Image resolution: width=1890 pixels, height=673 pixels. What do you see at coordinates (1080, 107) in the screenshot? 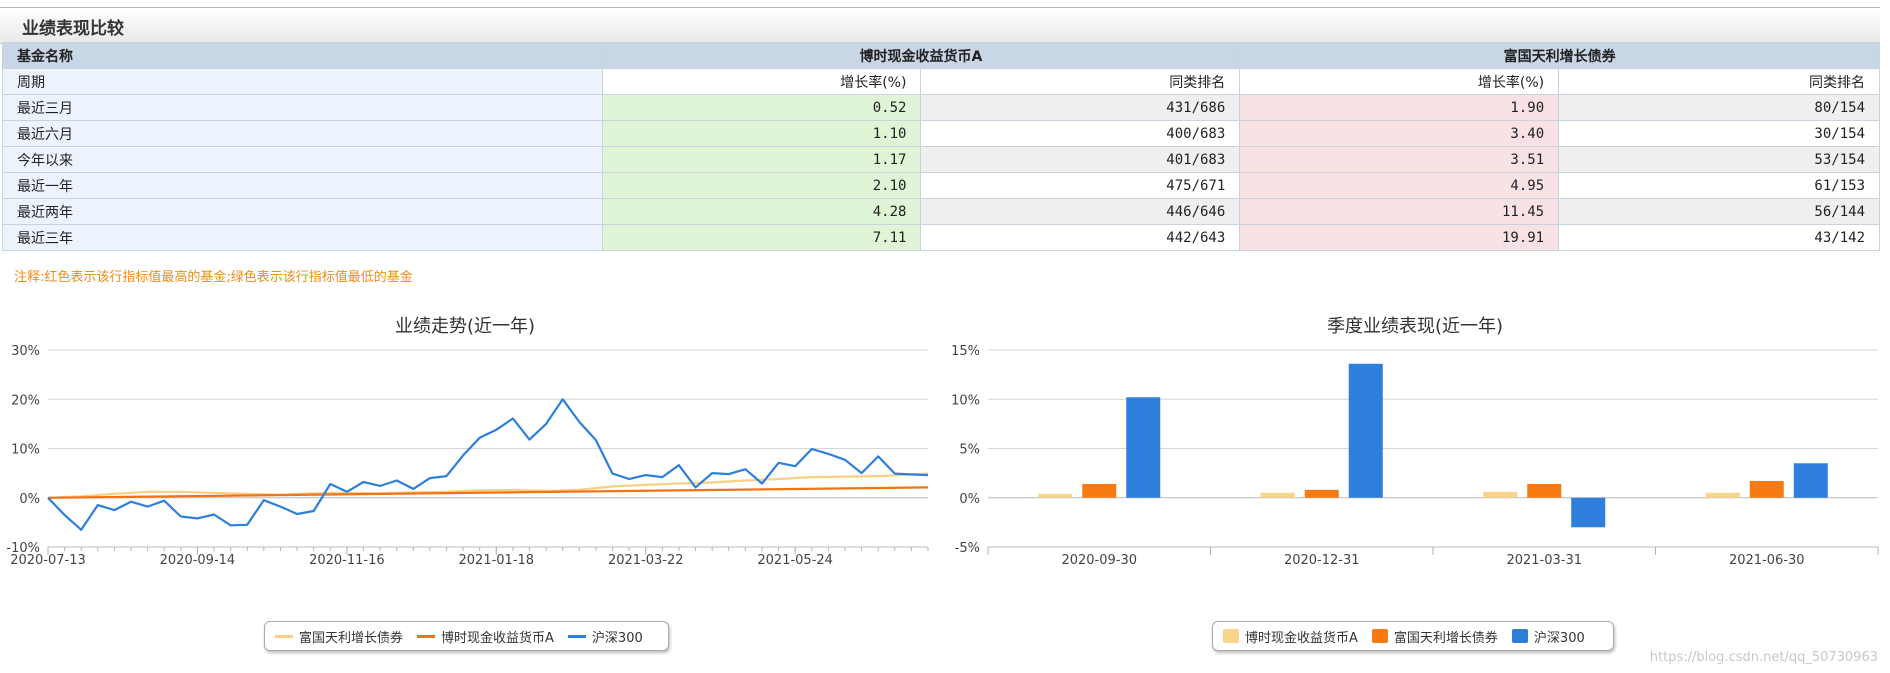
I see `fund-a-rank-cell: 431/686` at bounding box center [1080, 107].